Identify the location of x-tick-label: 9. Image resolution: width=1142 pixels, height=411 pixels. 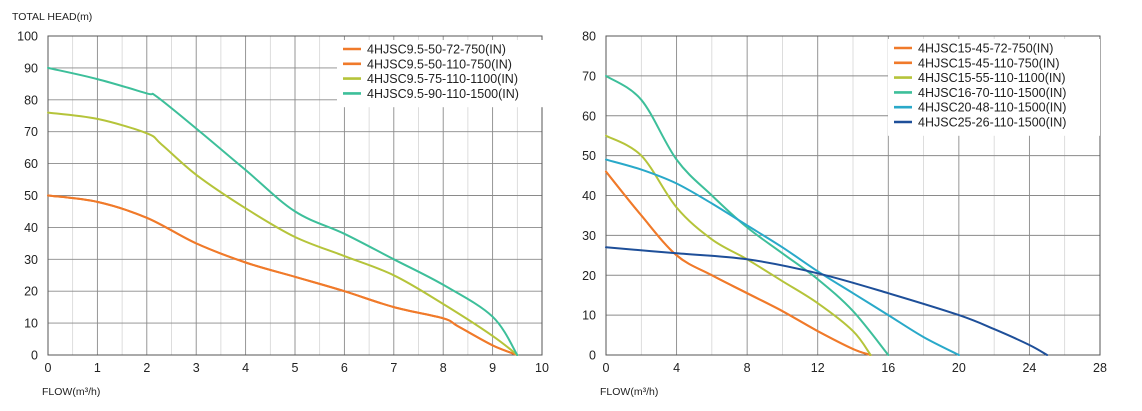
(492, 368).